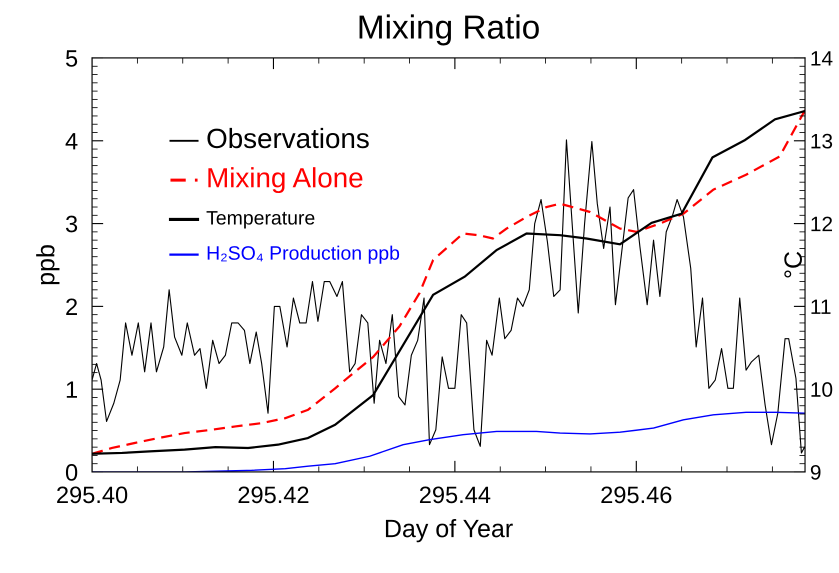 This screenshot has width=839, height=573. Describe the element at coordinates (815, 472) in the screenshot. I see `y2-tick-label: 9` at that location.